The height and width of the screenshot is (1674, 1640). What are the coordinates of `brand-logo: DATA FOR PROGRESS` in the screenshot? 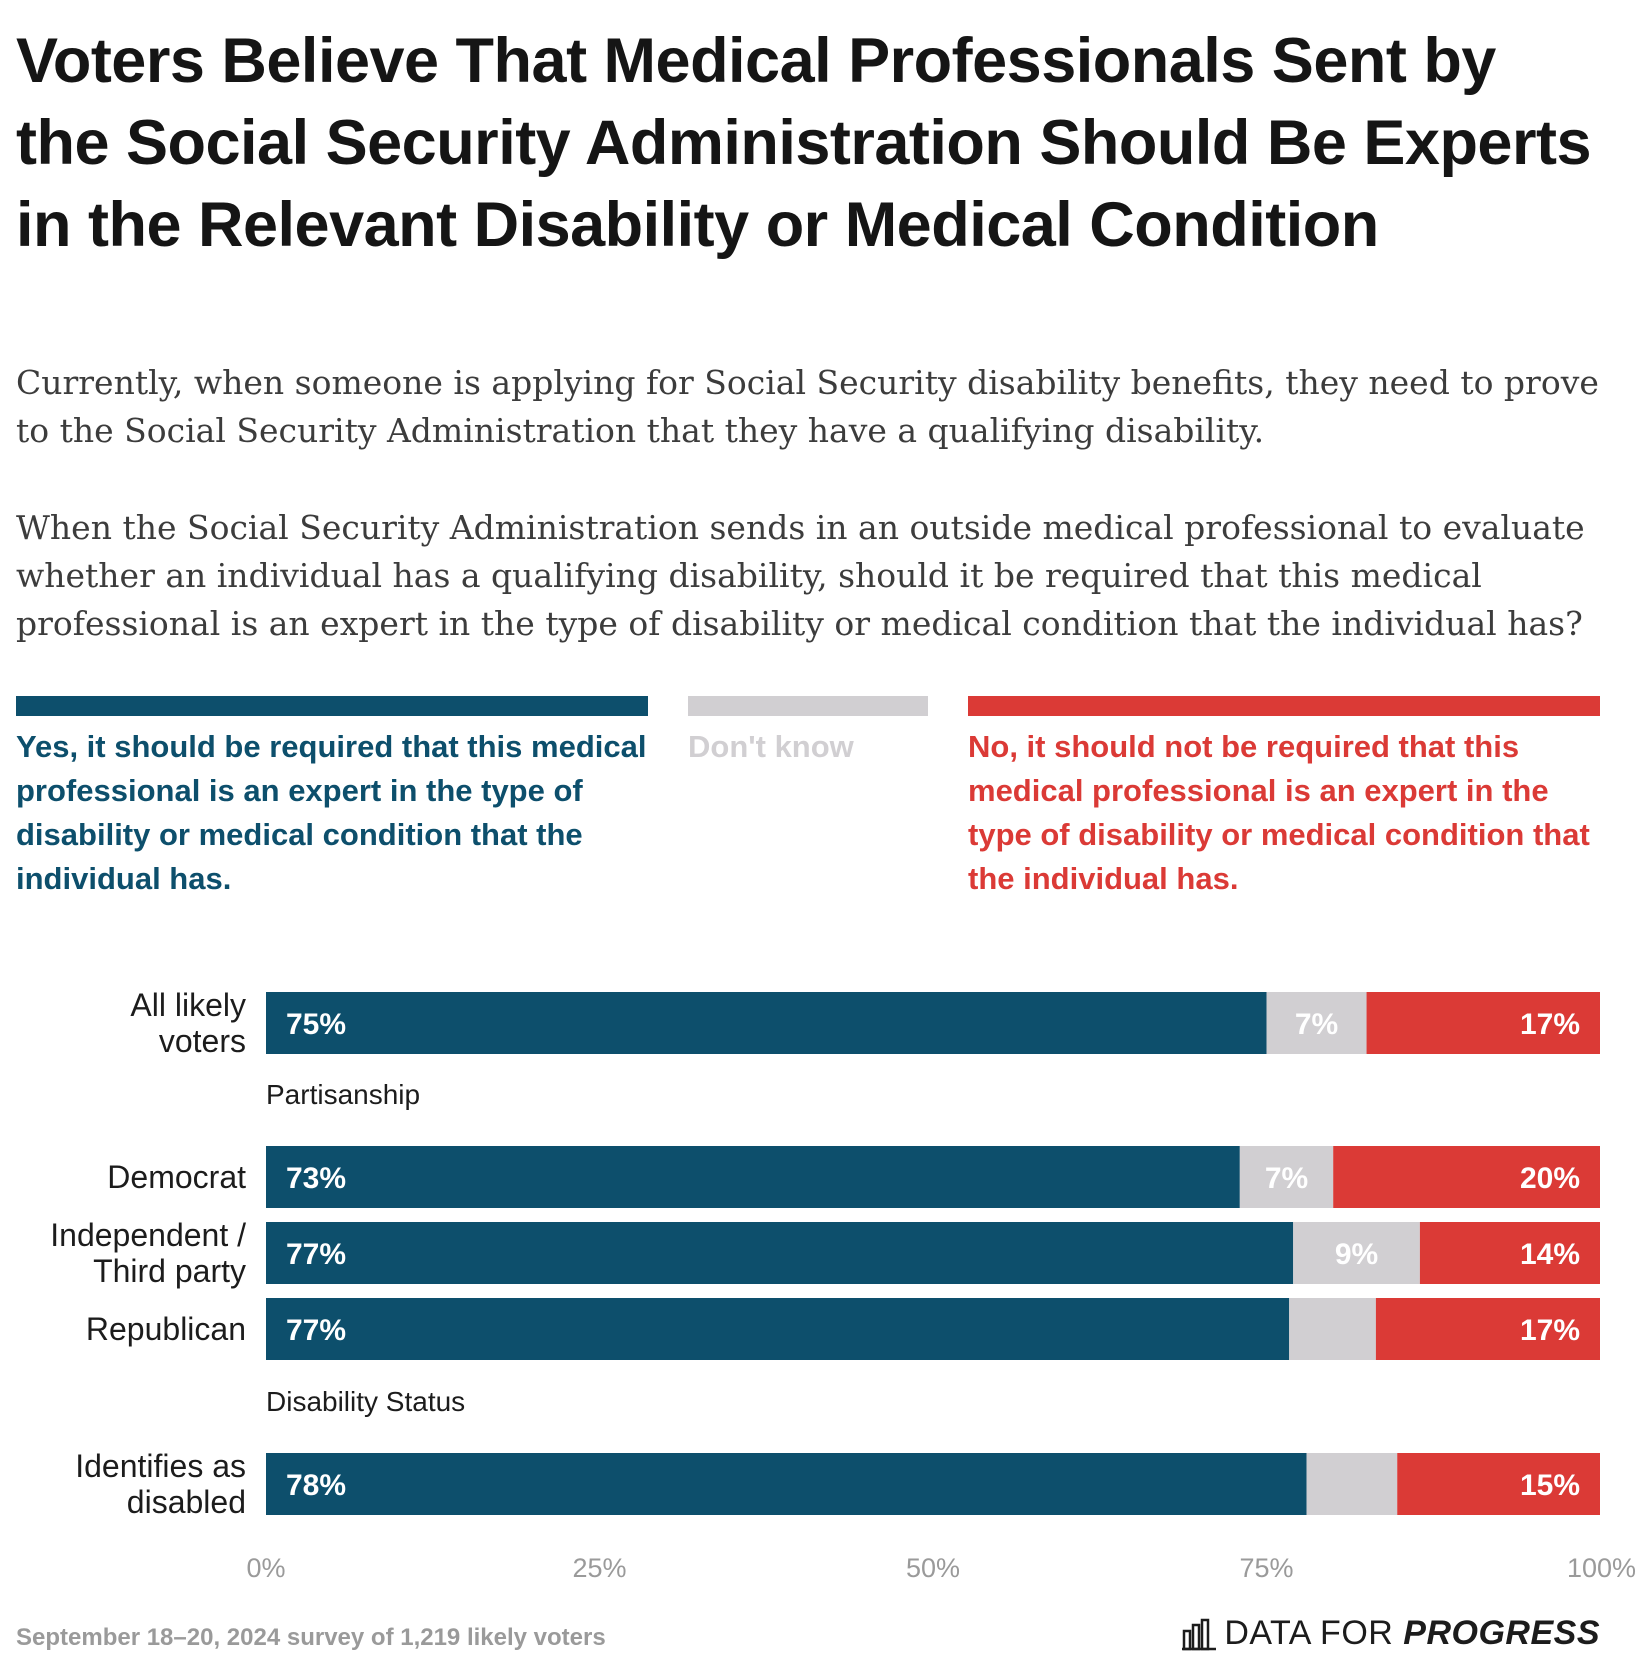 It's located at (1391, 1633).